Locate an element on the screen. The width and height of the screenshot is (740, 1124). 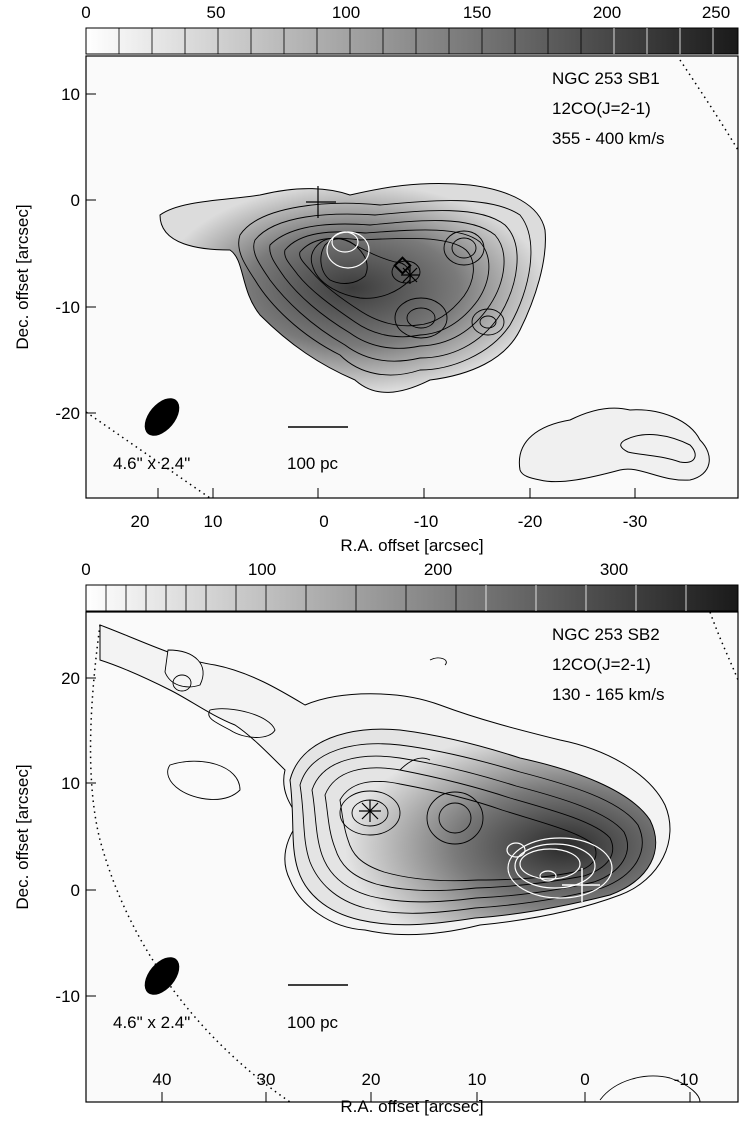
colorbar-tick: 250 is located at coordinates (716, 12).